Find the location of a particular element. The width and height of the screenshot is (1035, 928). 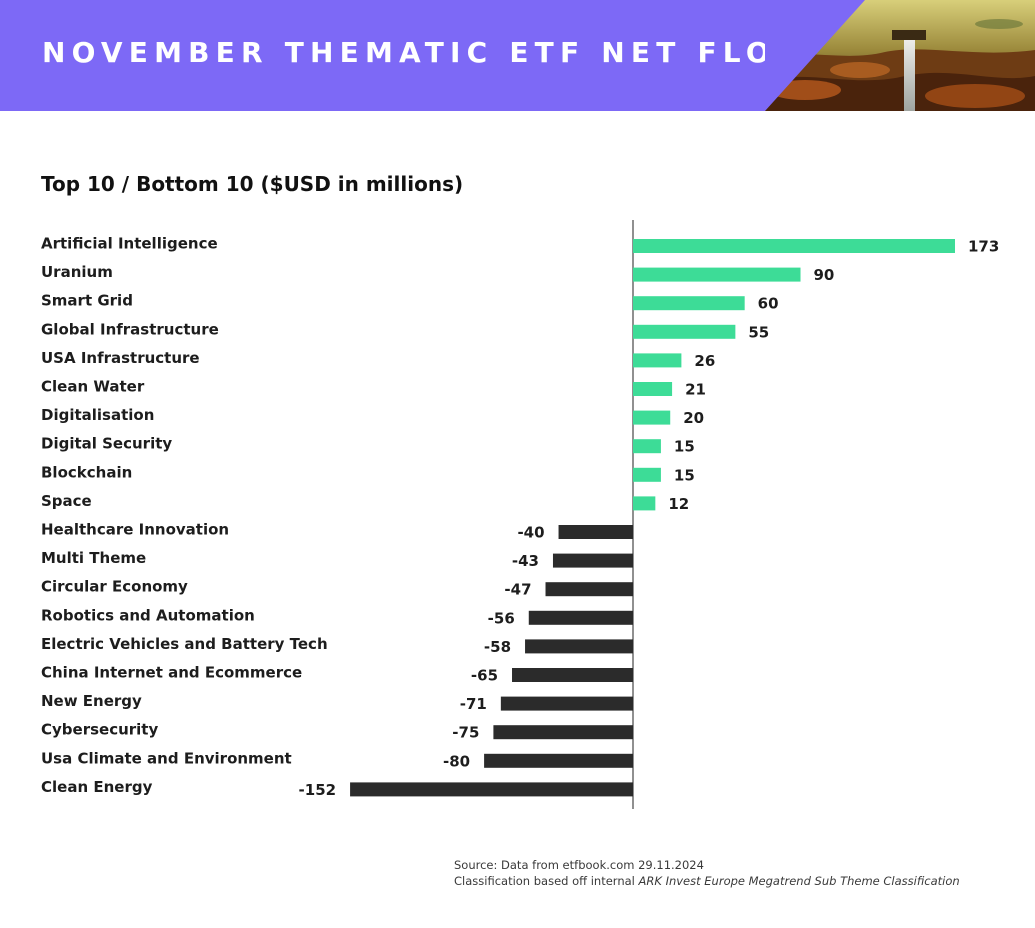

value-label: -80 is located at coordinates (456, 761).